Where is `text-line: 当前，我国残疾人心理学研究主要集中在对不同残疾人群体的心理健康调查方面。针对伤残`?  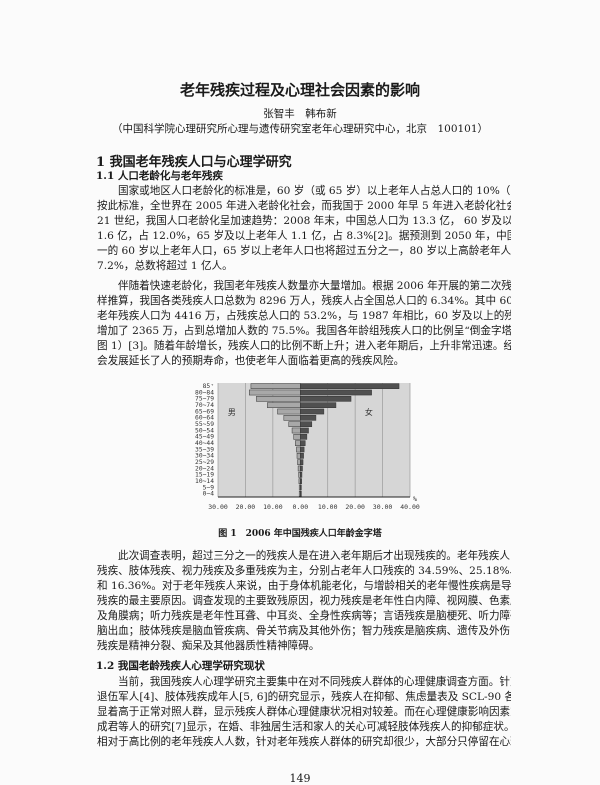
text-line: 当前，我国残疾人心理学研究主要集中在对不同残疾人群体的心理健康调查方面。针对伤残 is located at coordinates (314, 682).